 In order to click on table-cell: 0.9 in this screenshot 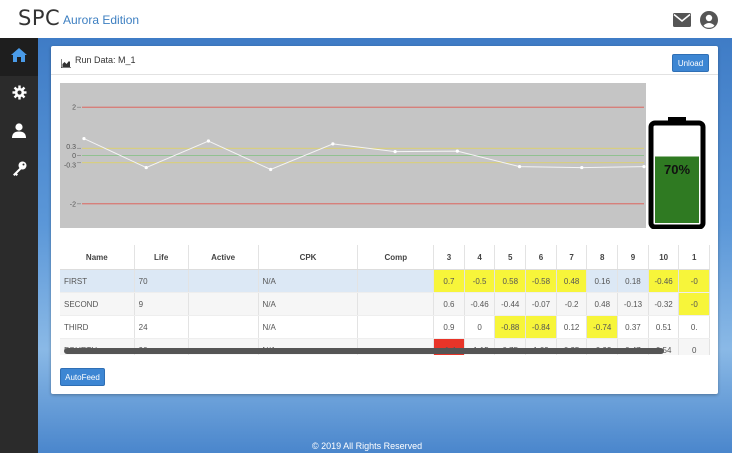, I will do `click(449, 327)`.